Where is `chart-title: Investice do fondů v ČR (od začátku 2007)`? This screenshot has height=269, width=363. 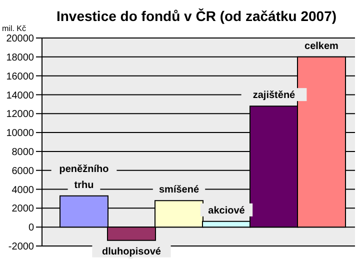
chart-title: Investice do fondů v ČR (od začátku 2007) is located at coordinates (196, 16).